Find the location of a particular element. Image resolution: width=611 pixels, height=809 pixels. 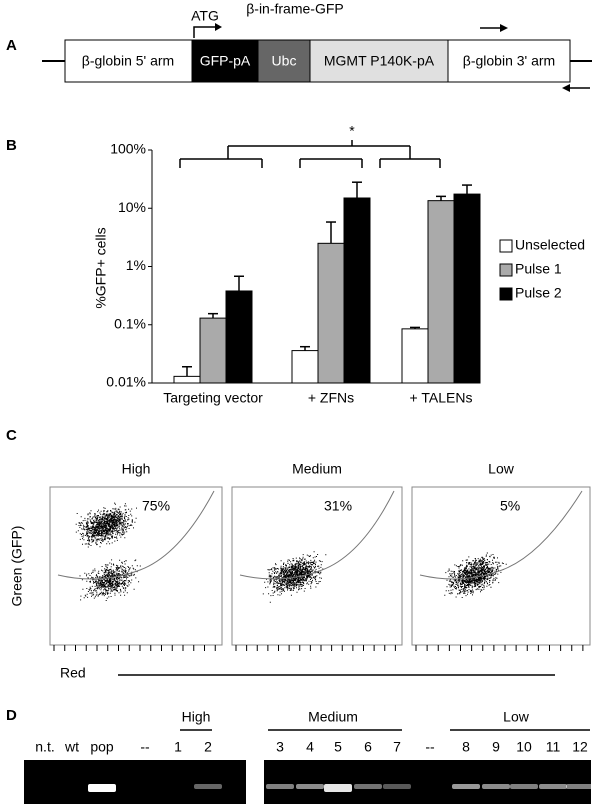

brackets is located at coordinates (310, 154).